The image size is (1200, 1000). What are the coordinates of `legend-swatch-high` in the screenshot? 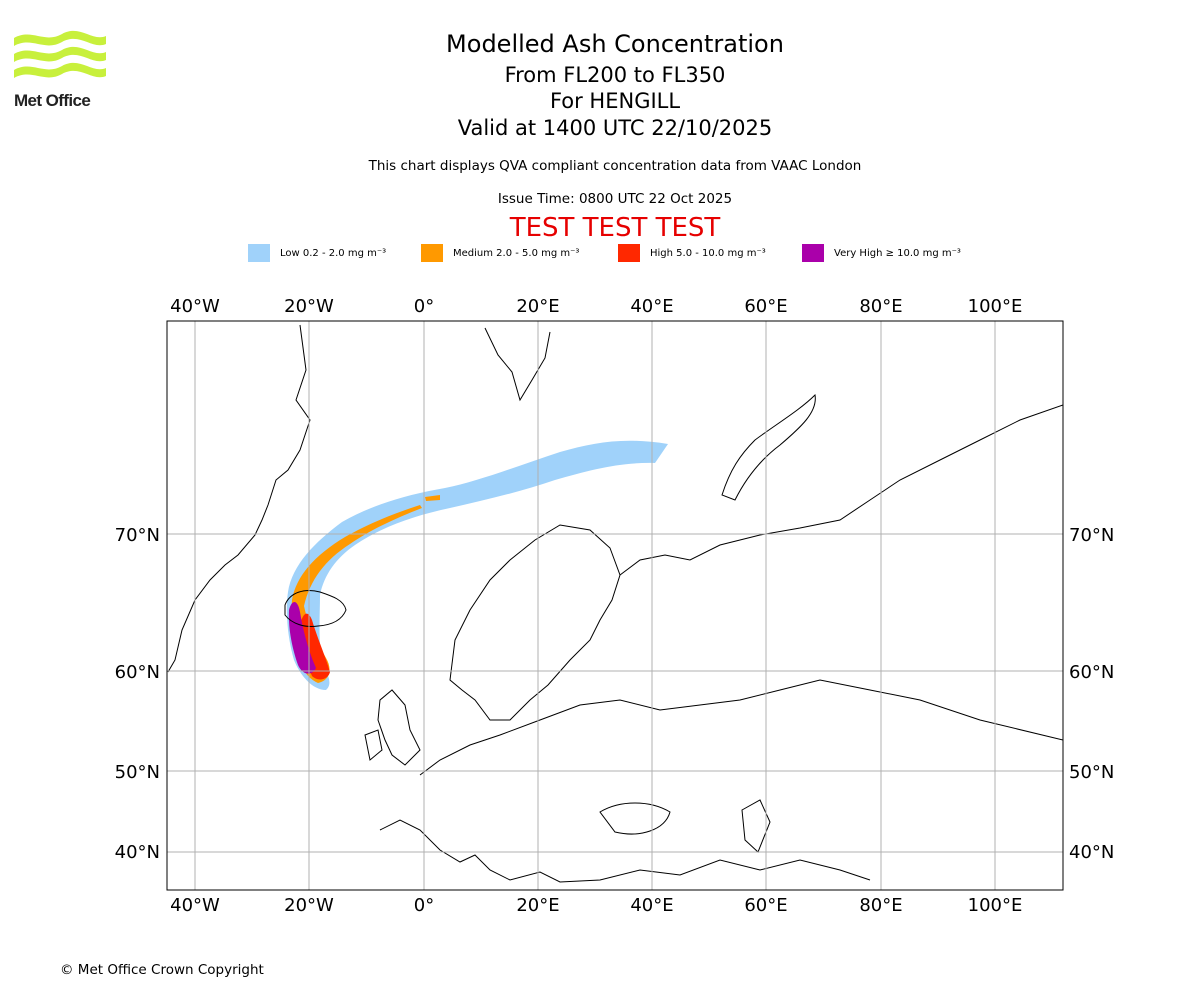 It's located at (629, 253).